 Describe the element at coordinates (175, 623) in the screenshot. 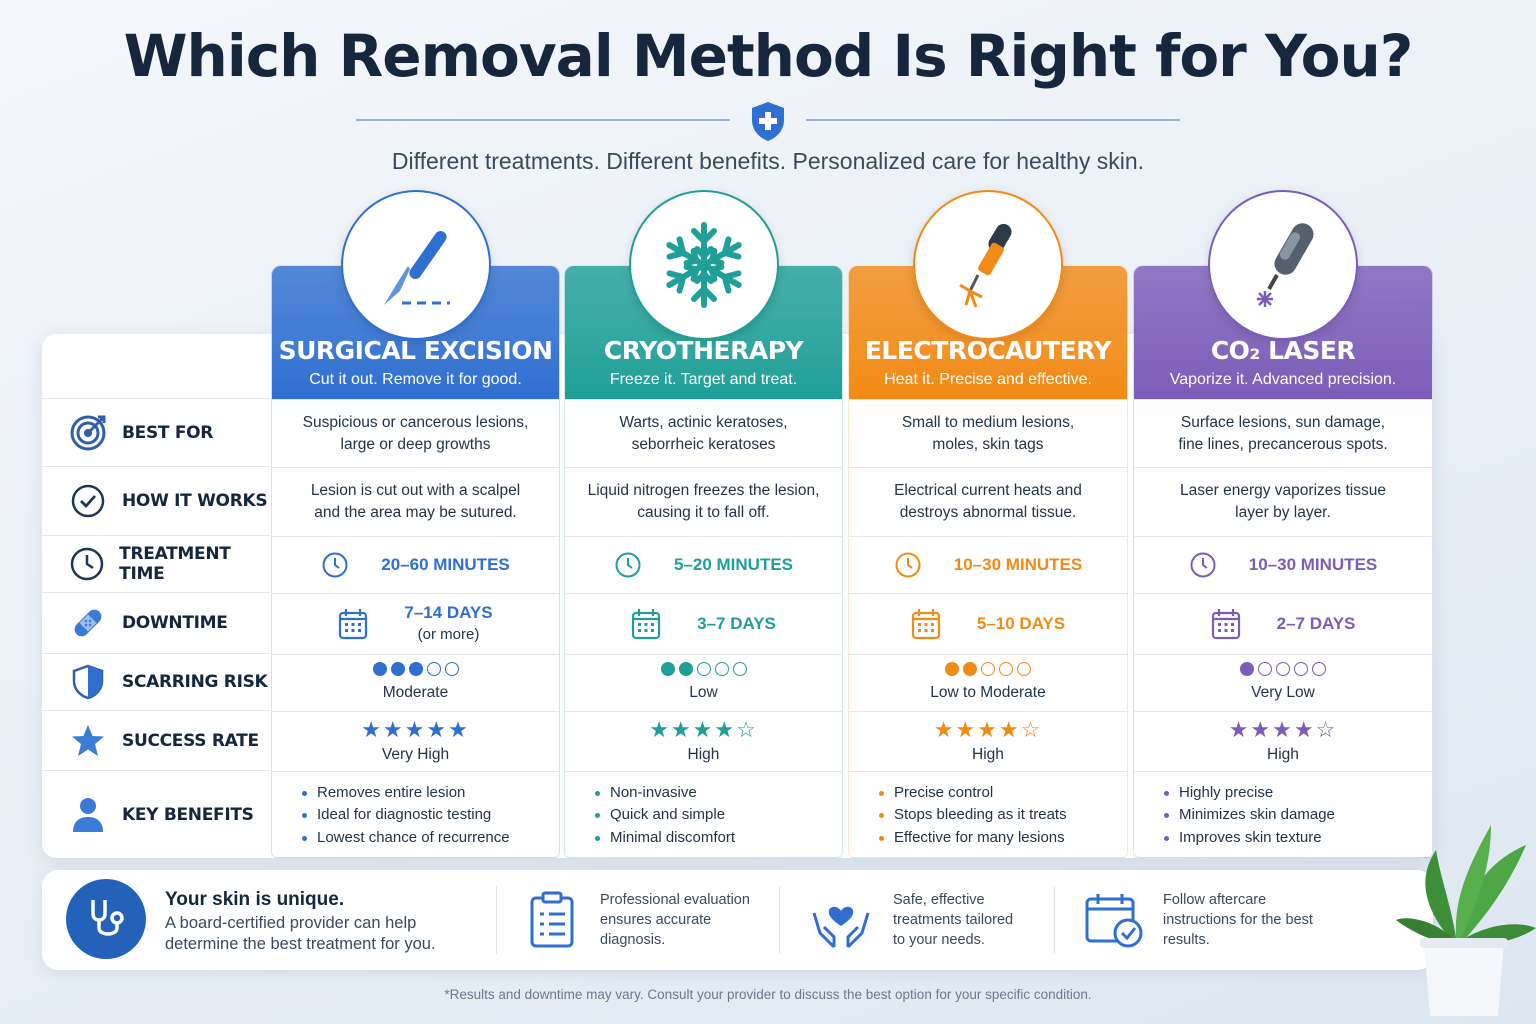

I see `row-label-text: DOWNTIME` at that location.